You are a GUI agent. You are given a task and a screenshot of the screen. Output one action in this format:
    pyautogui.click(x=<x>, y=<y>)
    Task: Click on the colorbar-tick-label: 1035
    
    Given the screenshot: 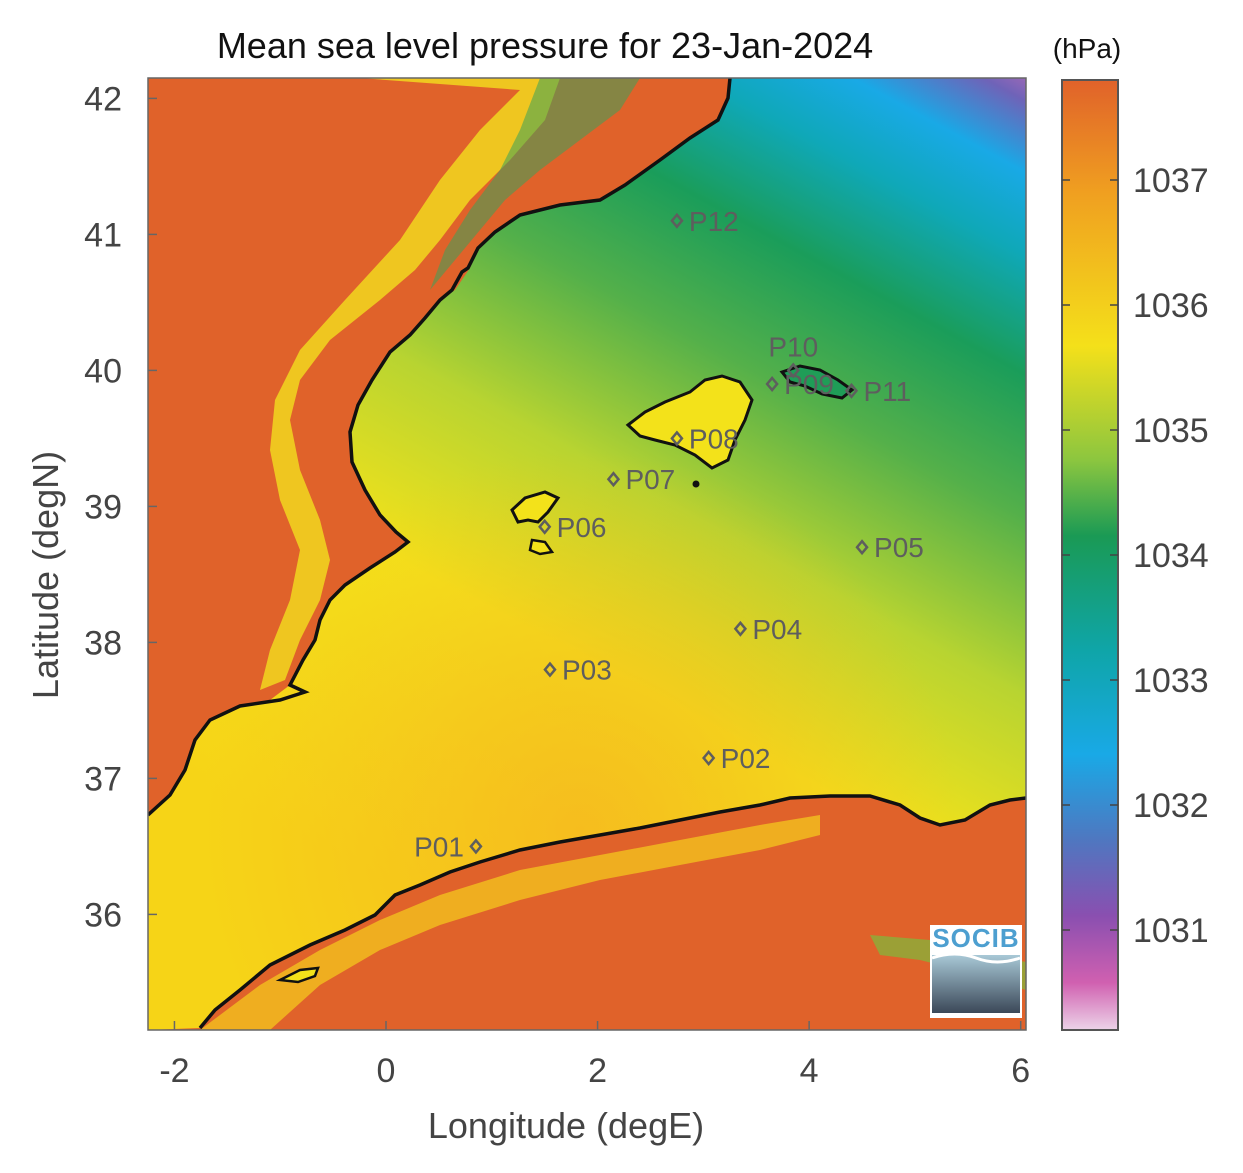 What is the action you would take?
    pyautogui.click(x=1171, y=431)
    